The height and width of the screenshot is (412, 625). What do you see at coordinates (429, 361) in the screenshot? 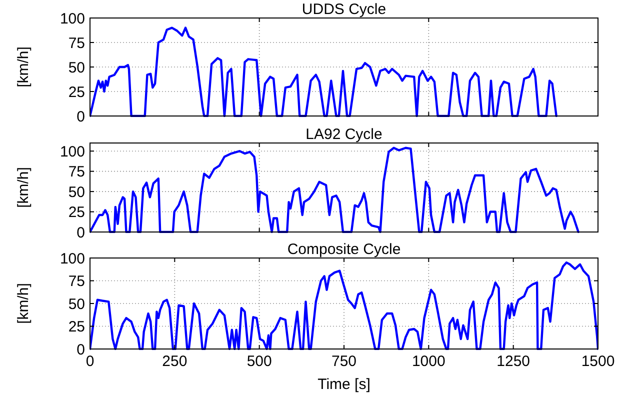
I see `x-tick-label: 1000` at bounding box center [429, 361].